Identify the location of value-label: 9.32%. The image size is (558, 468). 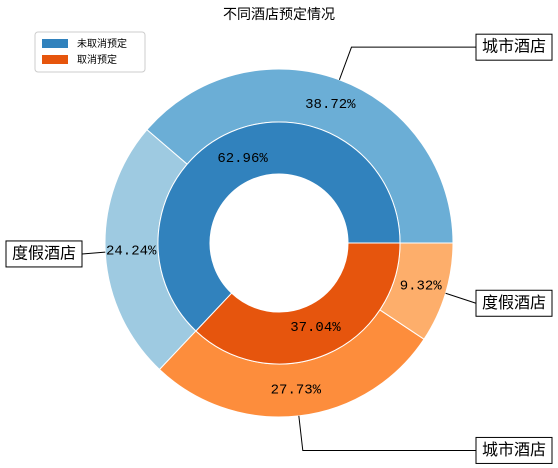
(421, 286).